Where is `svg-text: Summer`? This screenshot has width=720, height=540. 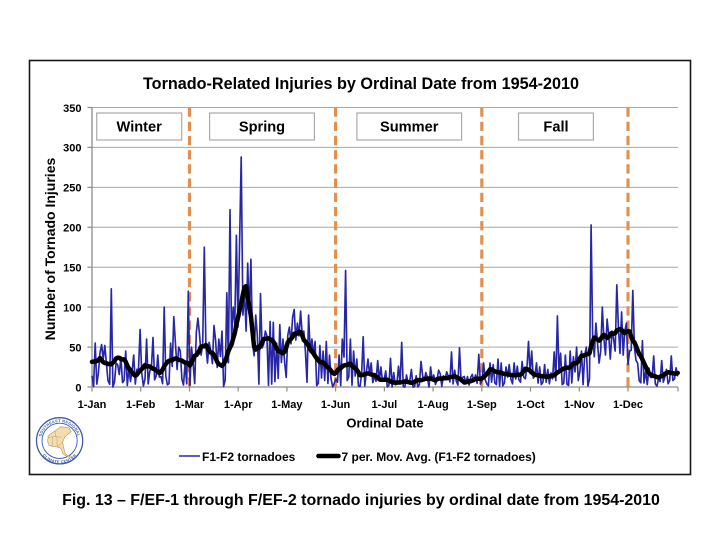 svg-text: Summer is located at coordinates (409, 128).